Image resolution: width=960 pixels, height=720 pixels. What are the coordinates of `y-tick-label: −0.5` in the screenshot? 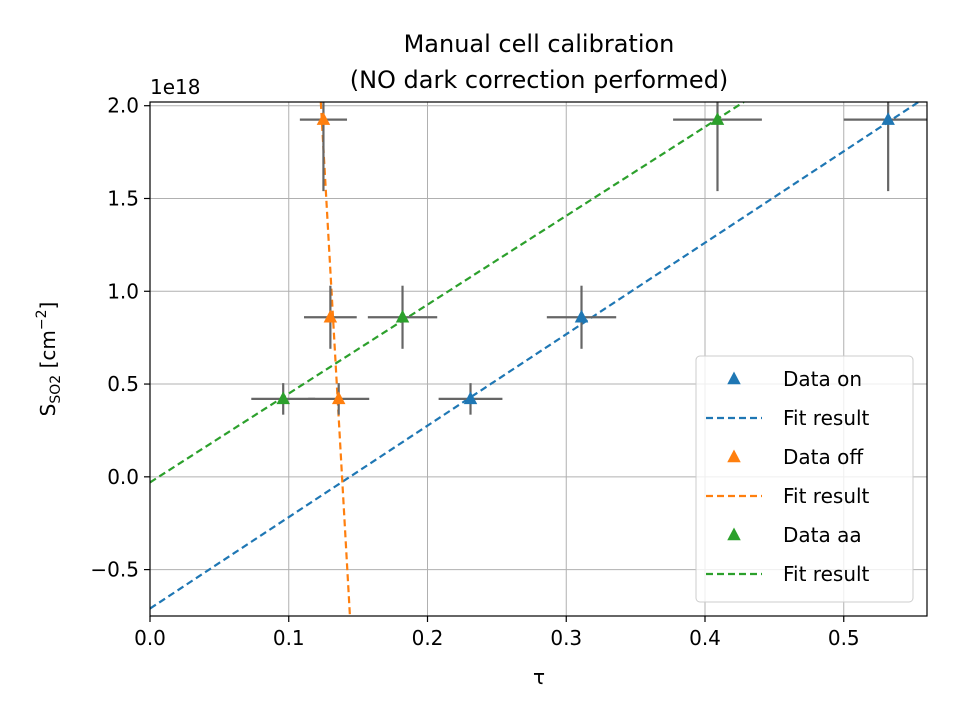 It's located at (114, 570).